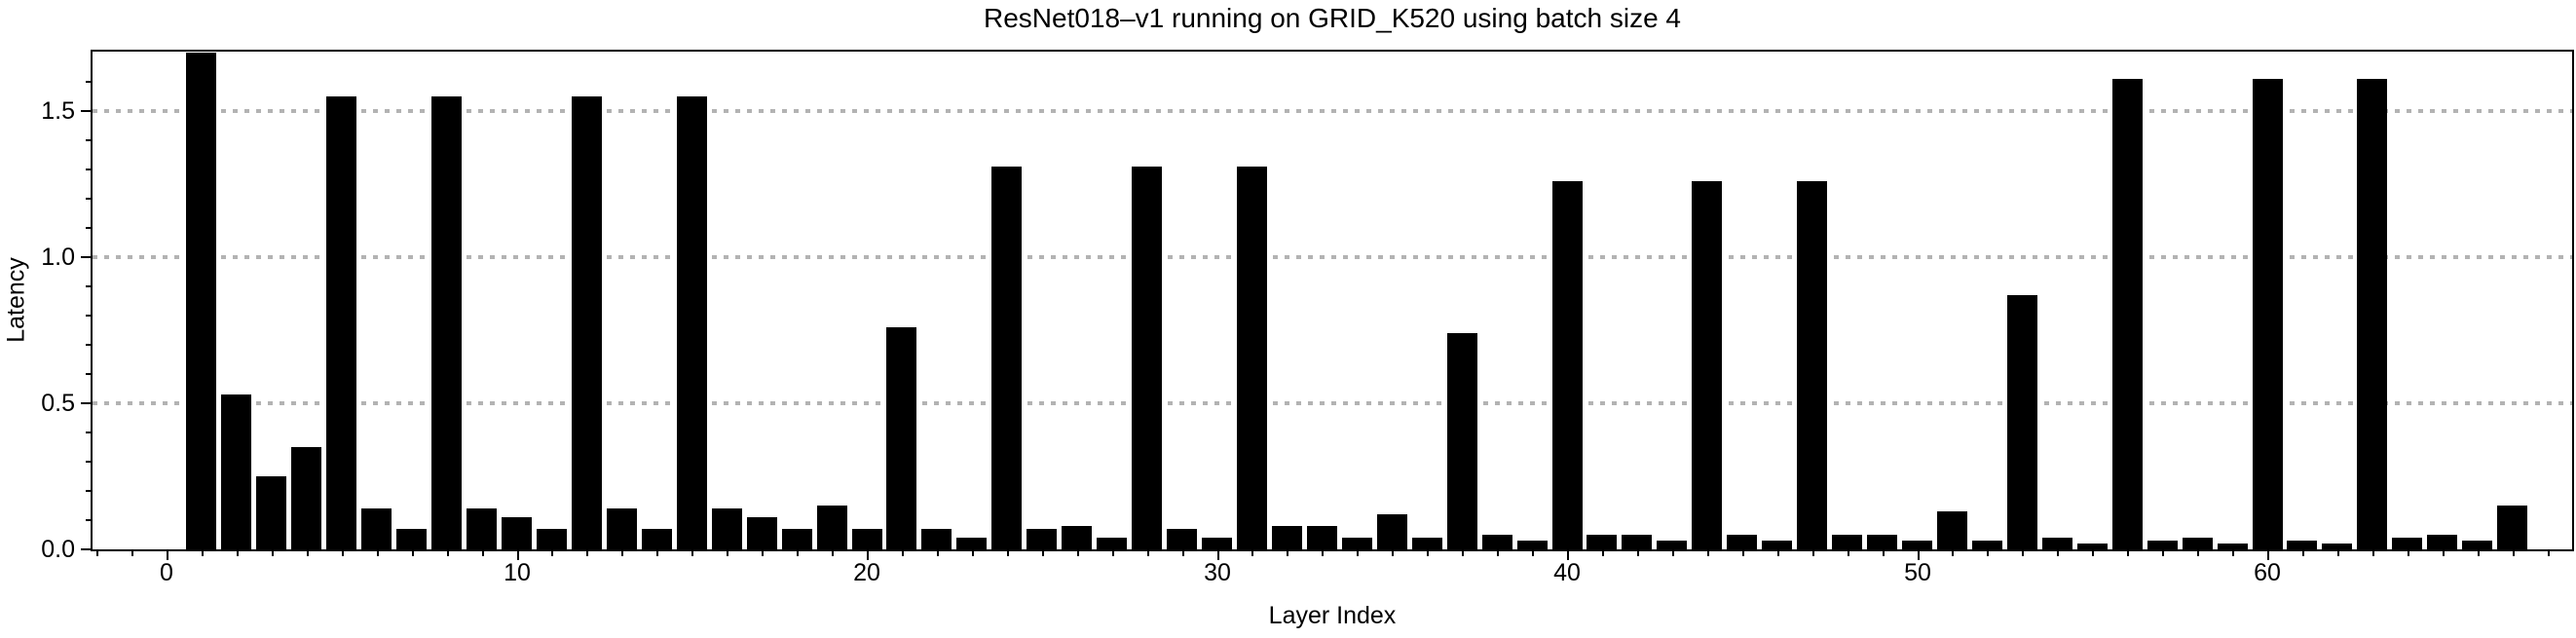  I want to click on x-axis-label: Layer Index, so click(1332, 615).